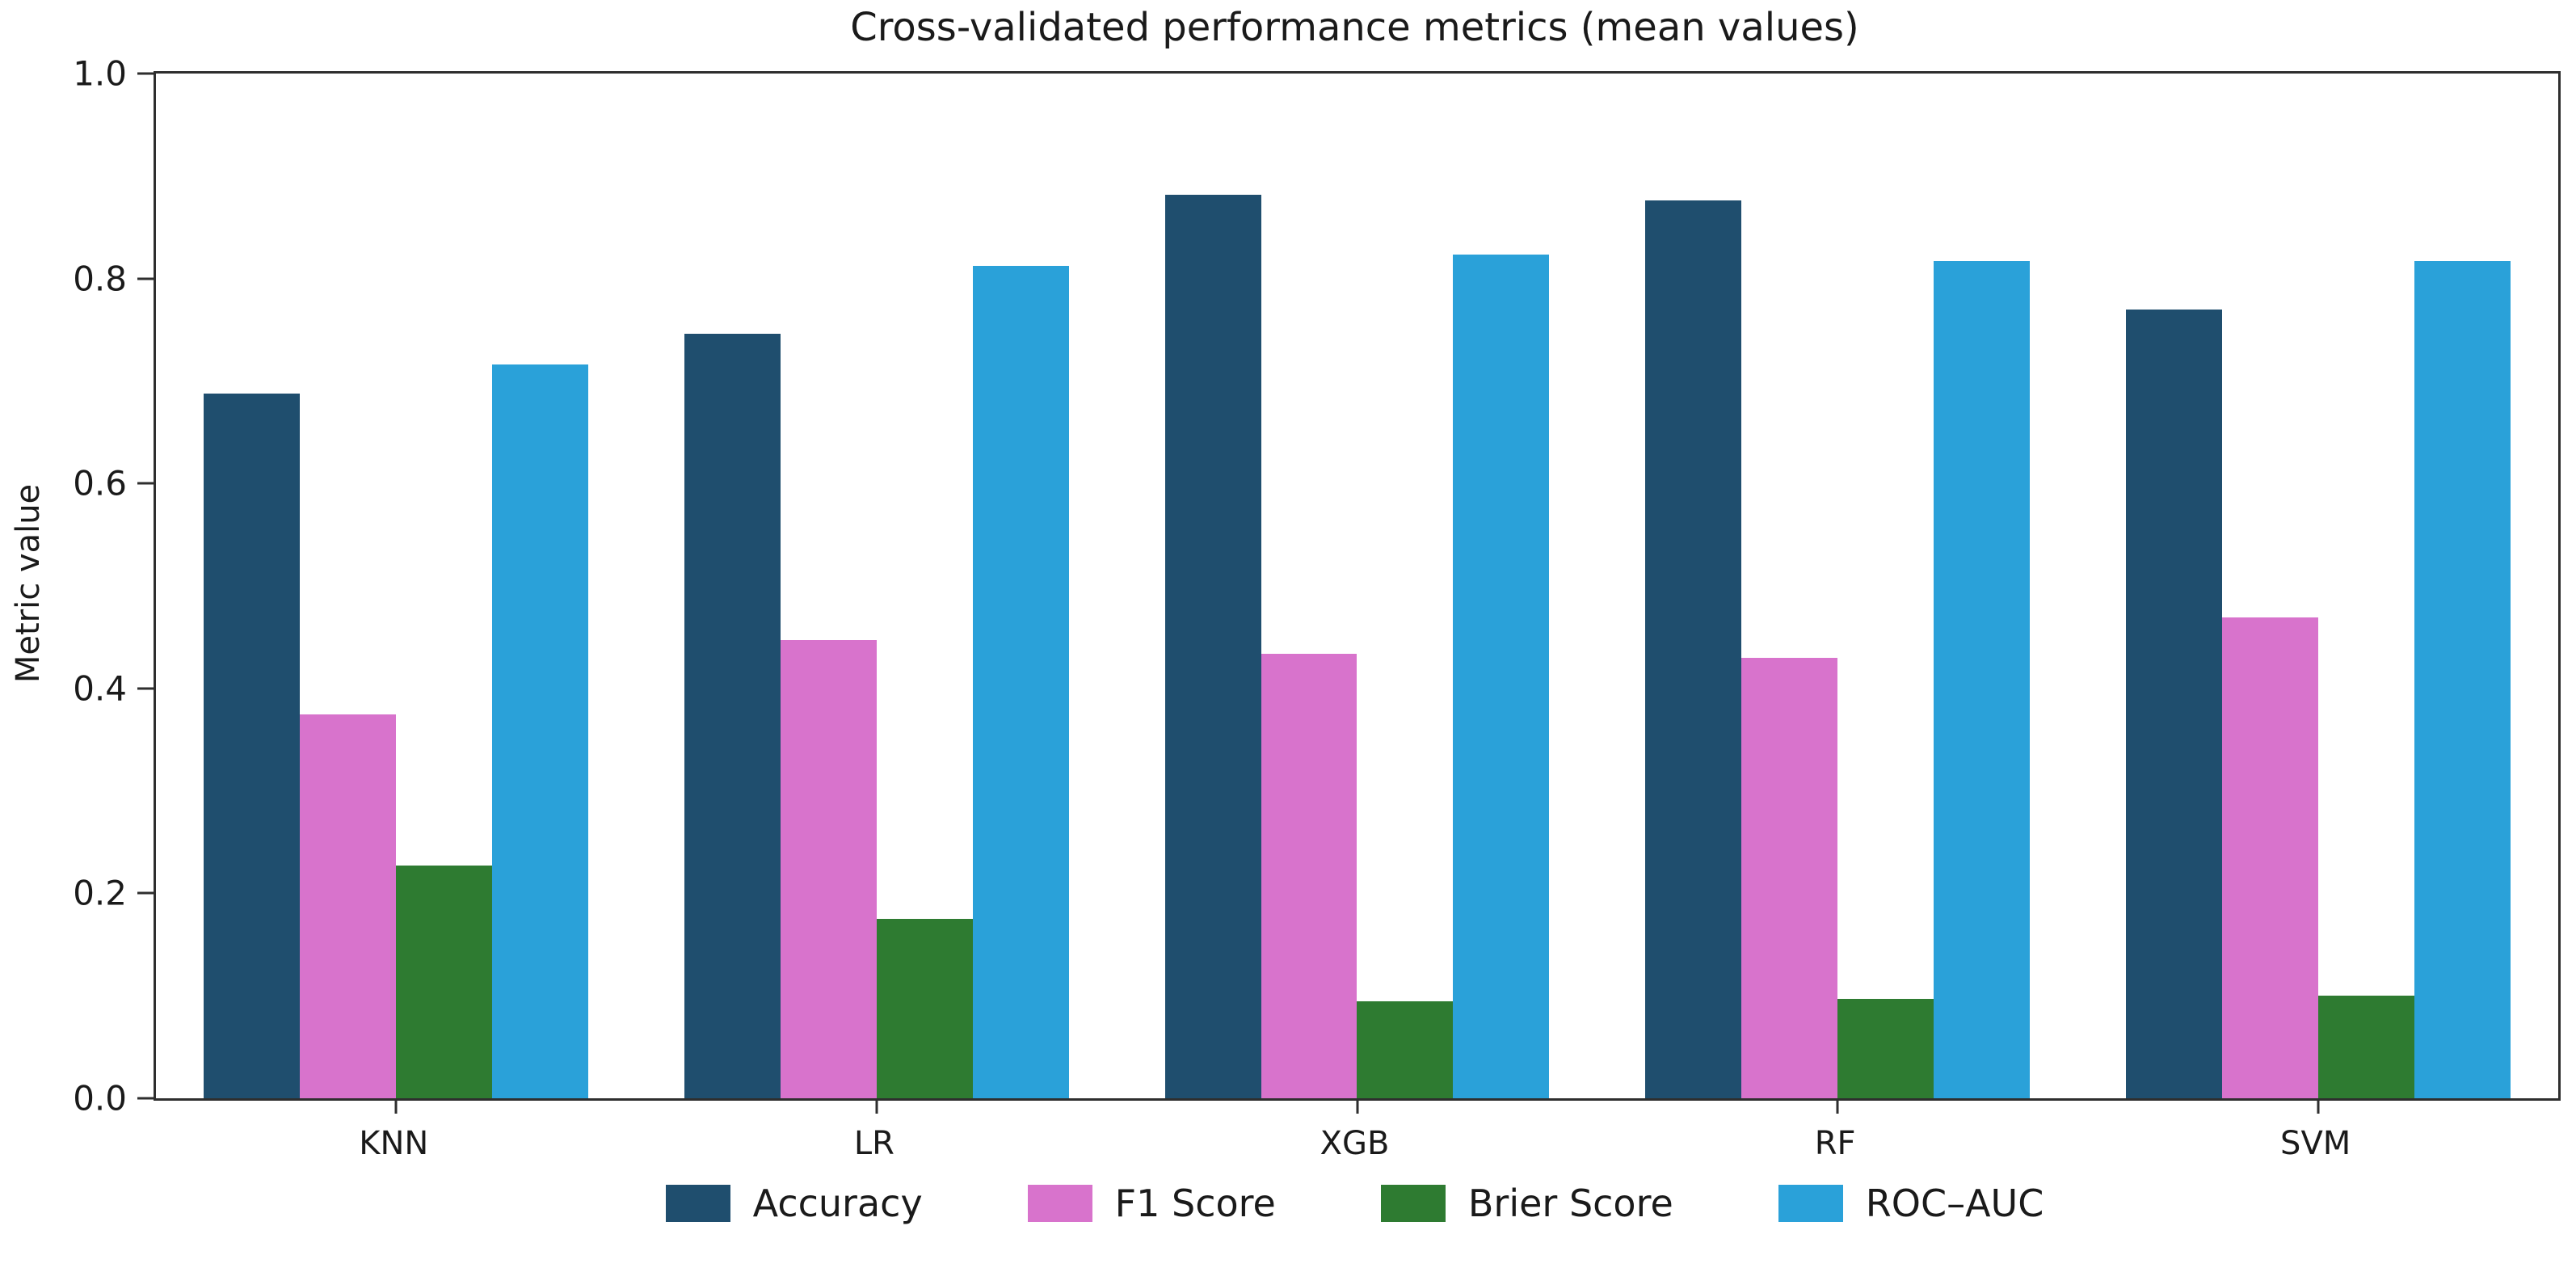 The width and height of the screenshot is (2576, 1268). Describe the element at coordinates (2462, 679) in the screenshot. I see `bar-svm-roc-auc` at that location.